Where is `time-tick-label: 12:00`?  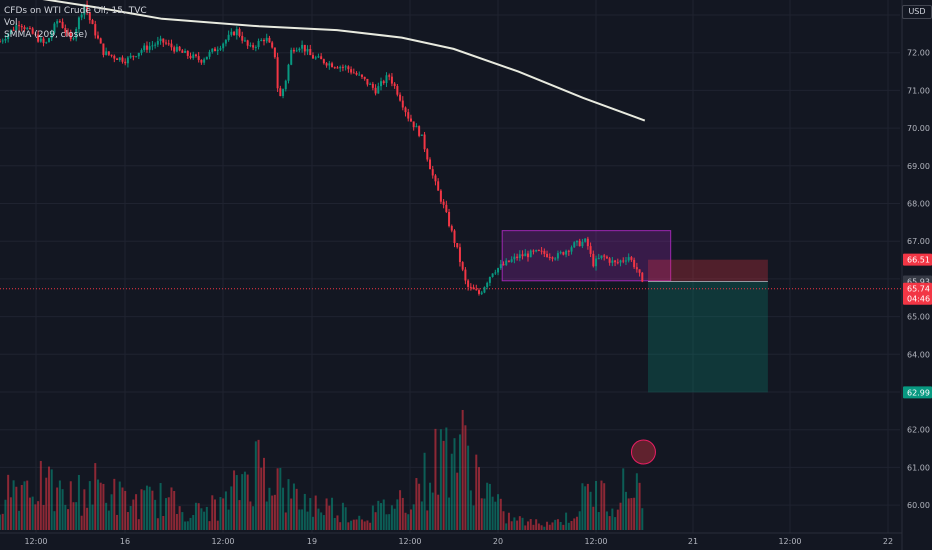 time-tick-label: 12:00 is located at coordinates (409, 541).